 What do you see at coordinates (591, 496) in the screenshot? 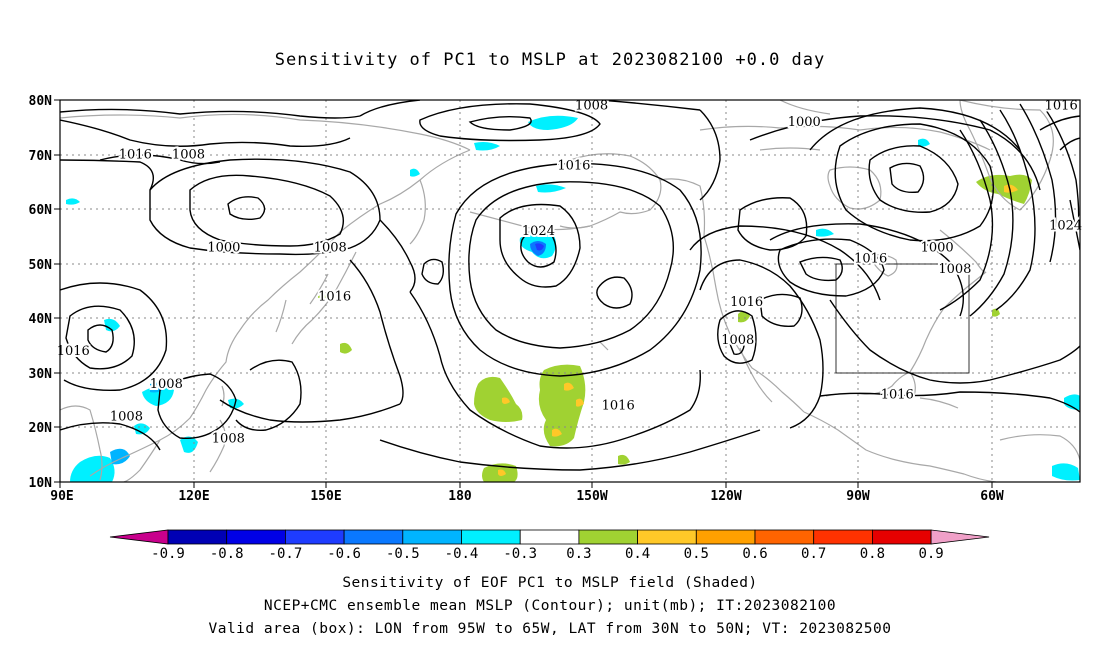
I see `lon-label: 150W` at bounding box center [591, 496].